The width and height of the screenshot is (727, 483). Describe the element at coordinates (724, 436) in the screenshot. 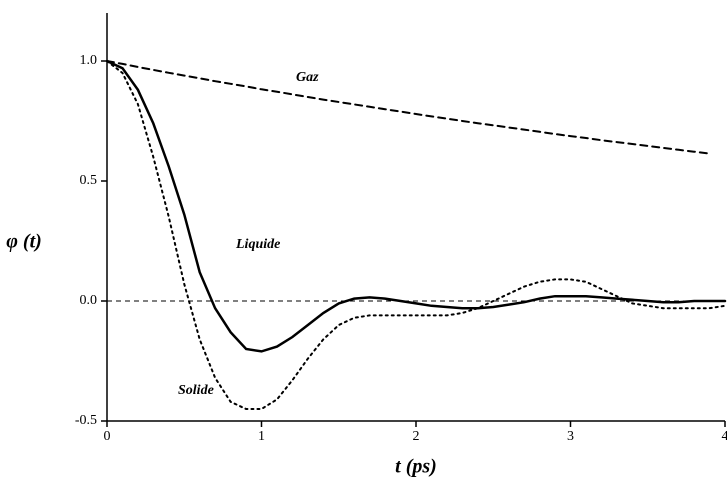

I see `x-tick-label: 4` at that location.